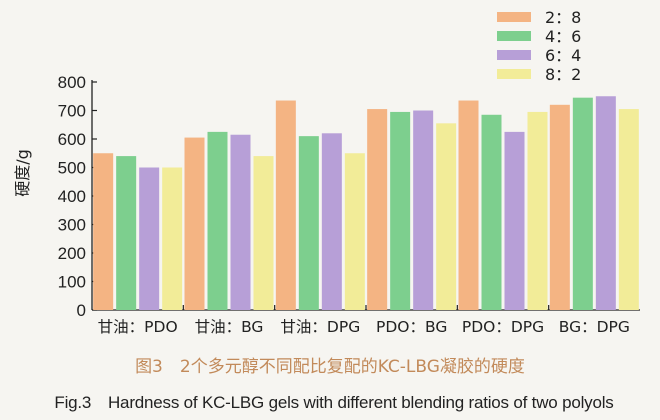  What do you see at coordinates (72, 82) in the screenshot?
I see `y-tick-label: 800` at bounding box center [72, 82].